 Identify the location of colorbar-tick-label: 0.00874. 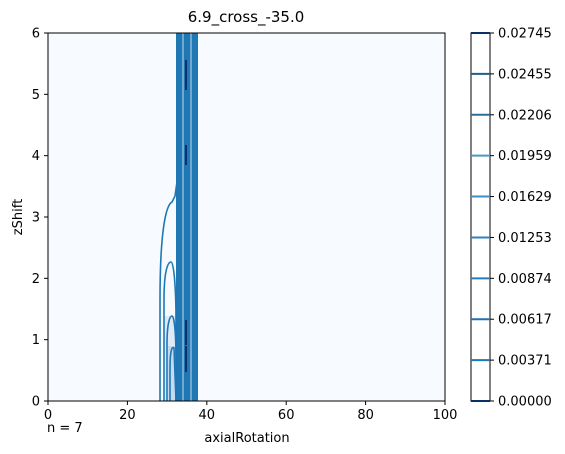
(525, 279).